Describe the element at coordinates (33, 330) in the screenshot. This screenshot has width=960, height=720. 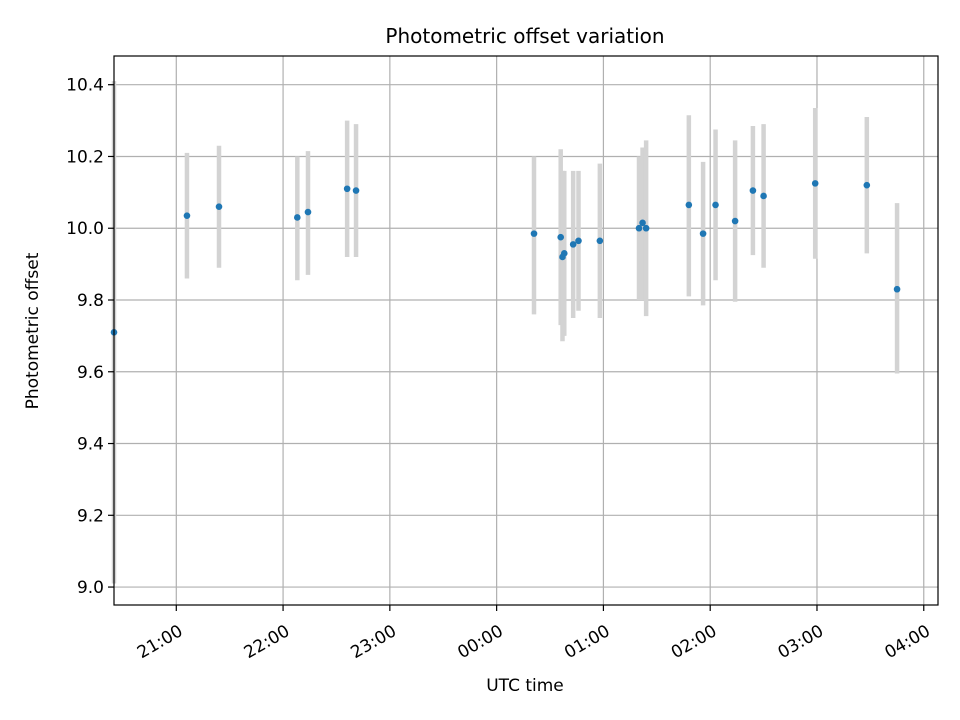
I see `y-axis-title: Photometric offset` at that location.